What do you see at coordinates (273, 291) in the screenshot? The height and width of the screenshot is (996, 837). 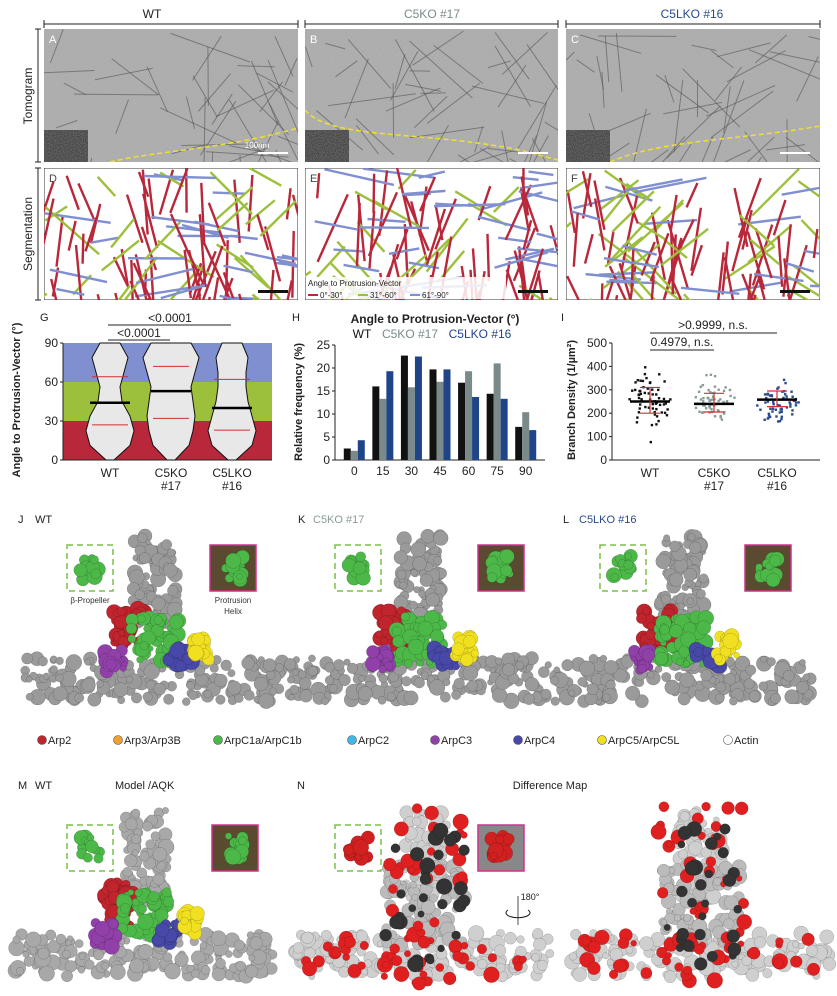 I see `scale-bar` at bounding box center [273, 291].